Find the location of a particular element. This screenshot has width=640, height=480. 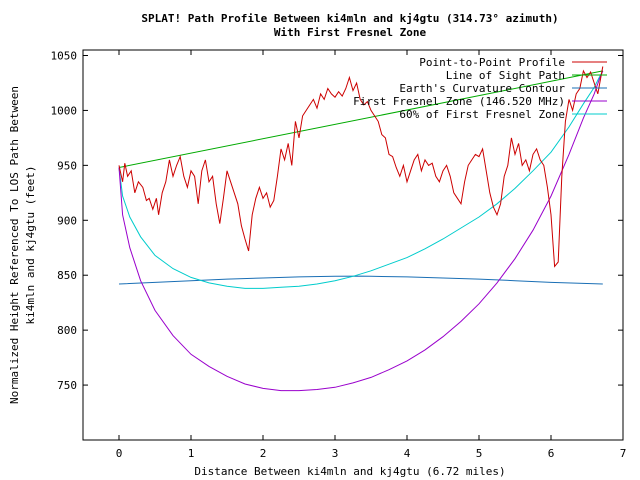

y-tick-label: 1000 is located at coordinates (64, 110).